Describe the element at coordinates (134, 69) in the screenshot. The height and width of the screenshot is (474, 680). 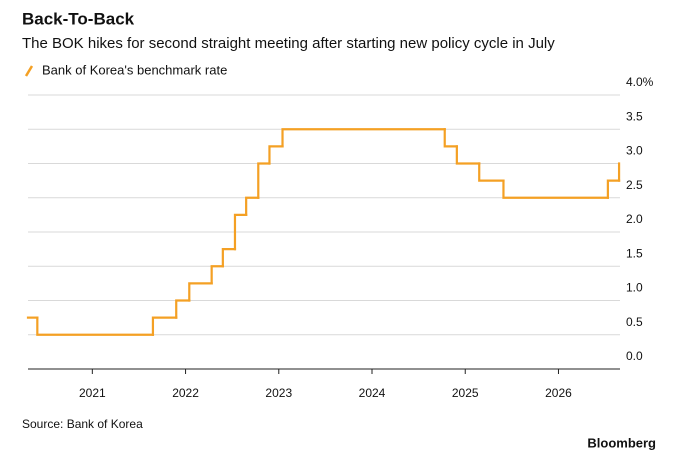
I see `legend-label: Bank of Korea's benchmark rate` at that location.